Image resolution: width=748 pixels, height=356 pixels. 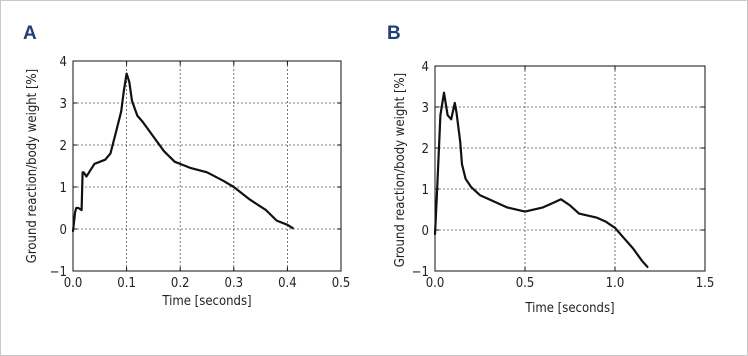 I want to click on panel-b-y-tick-label: 2, so click(x=425, y=149).